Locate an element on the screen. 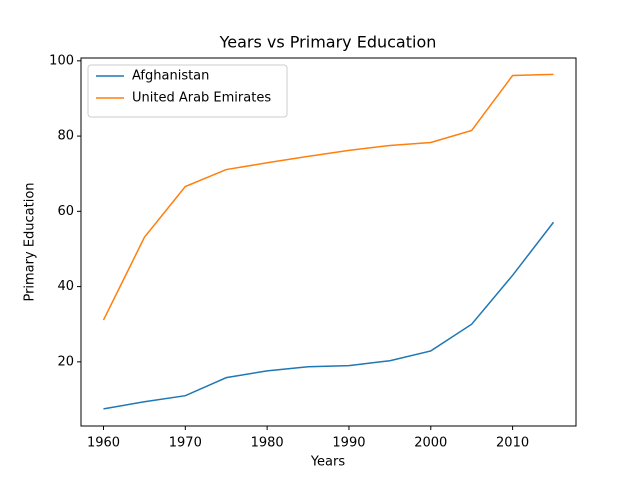 The width and height of the screenshot is (640, 484). x-tick-label: 1960 is located at coordinates (103, 443).